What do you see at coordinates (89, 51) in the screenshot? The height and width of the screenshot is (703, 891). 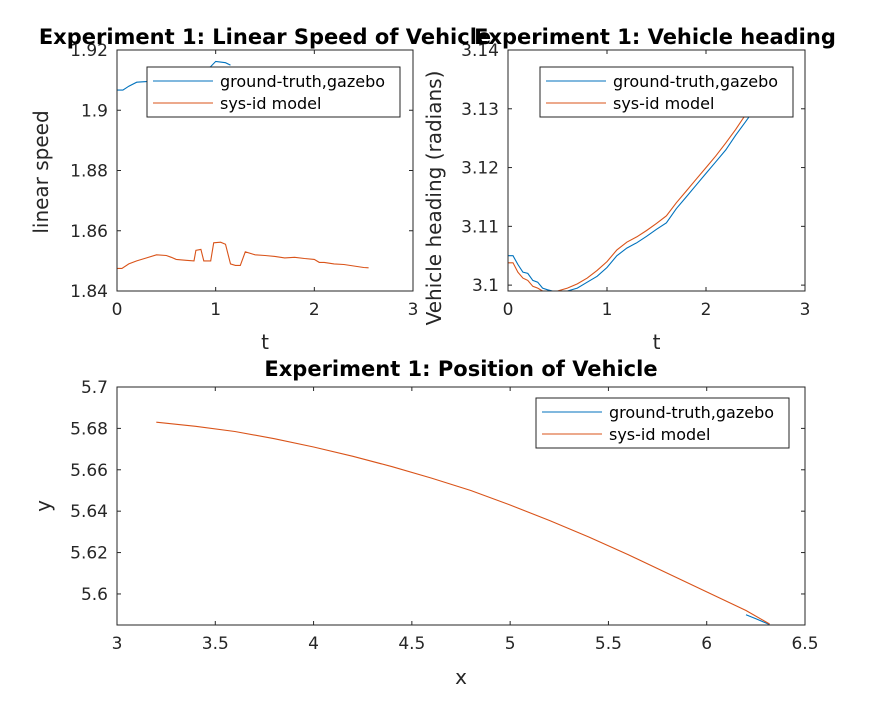 I see `y-tick-label: 1.92` at bounding box center [89, 51].